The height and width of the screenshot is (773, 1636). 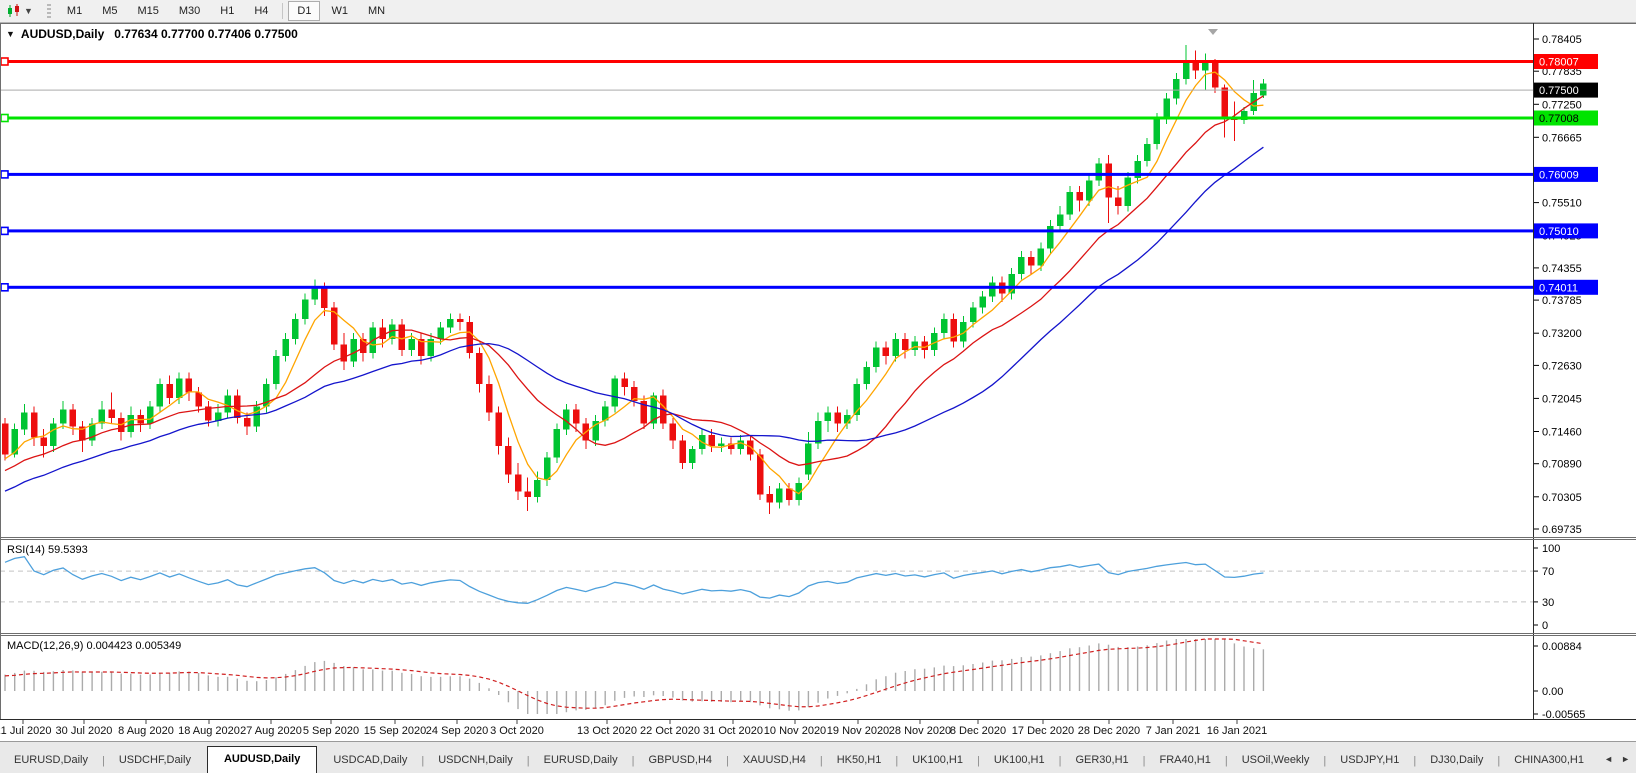 I want to click on price-axis-tick: 0.70890, so click(x=1562, y=465).